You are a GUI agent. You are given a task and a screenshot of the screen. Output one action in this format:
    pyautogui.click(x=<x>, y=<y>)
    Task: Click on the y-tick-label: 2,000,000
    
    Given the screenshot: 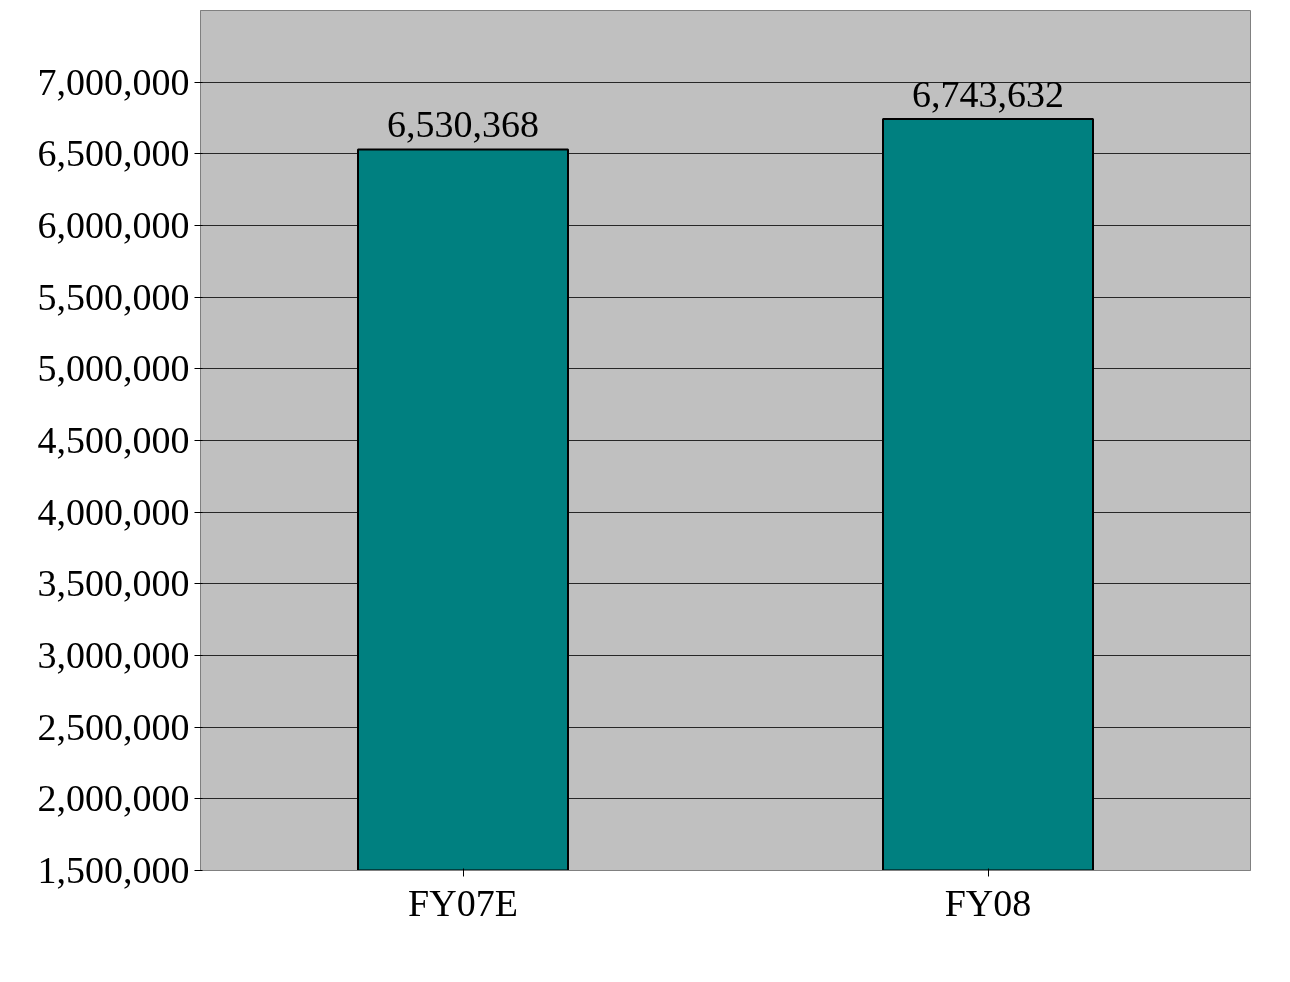 What is the action you would take?
    pyautogui.click(x=113, y=798)
    